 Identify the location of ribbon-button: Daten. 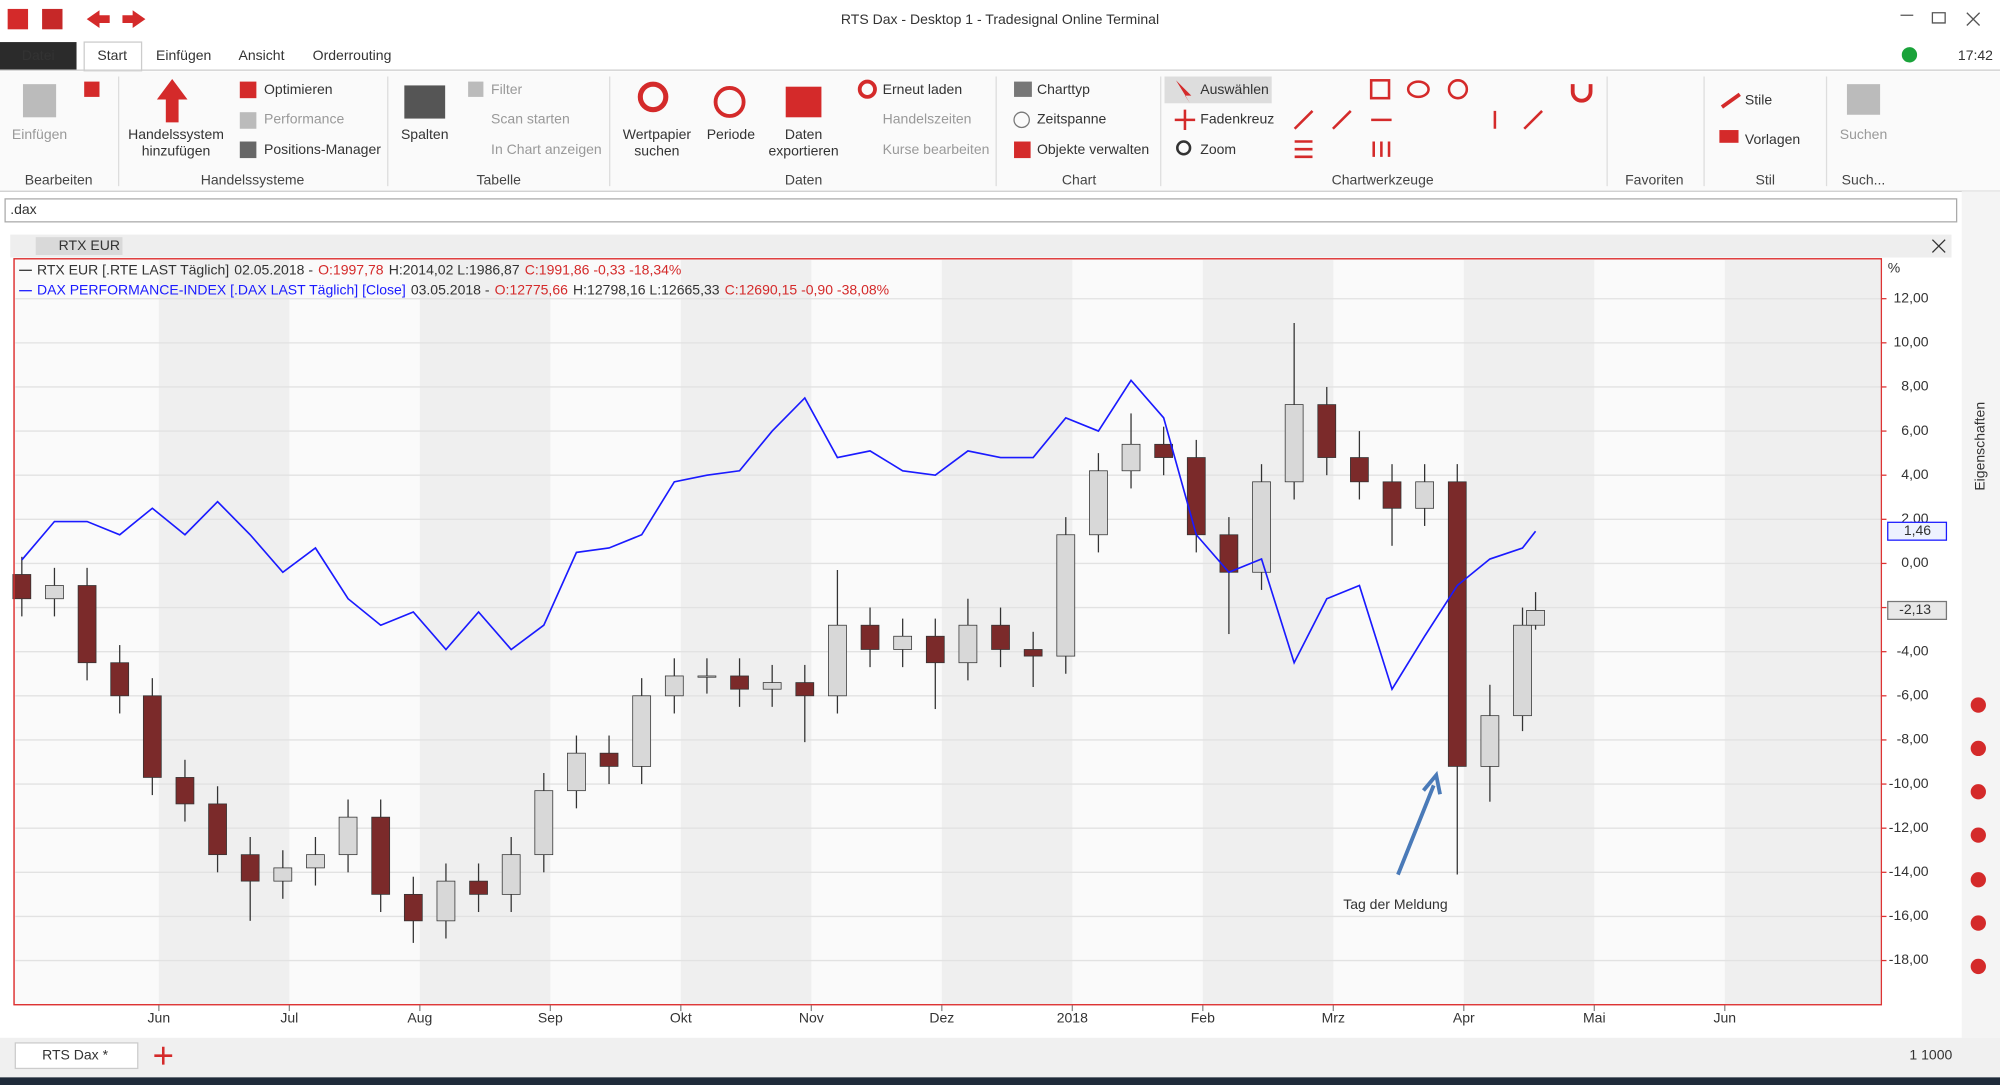
(803, 134).